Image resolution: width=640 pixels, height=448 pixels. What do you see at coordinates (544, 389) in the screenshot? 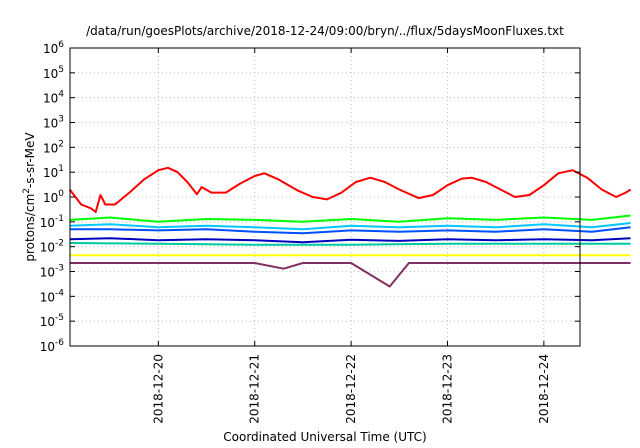
I see `x-tick-label: 2018-12-24` at bounding box center [544, 389].